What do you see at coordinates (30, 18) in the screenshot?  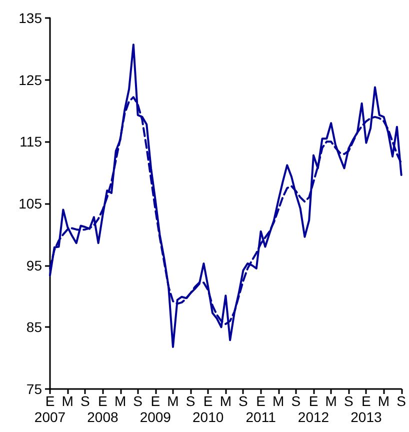 I see `y-tick-label: 135` at bounding box center [30, 18].